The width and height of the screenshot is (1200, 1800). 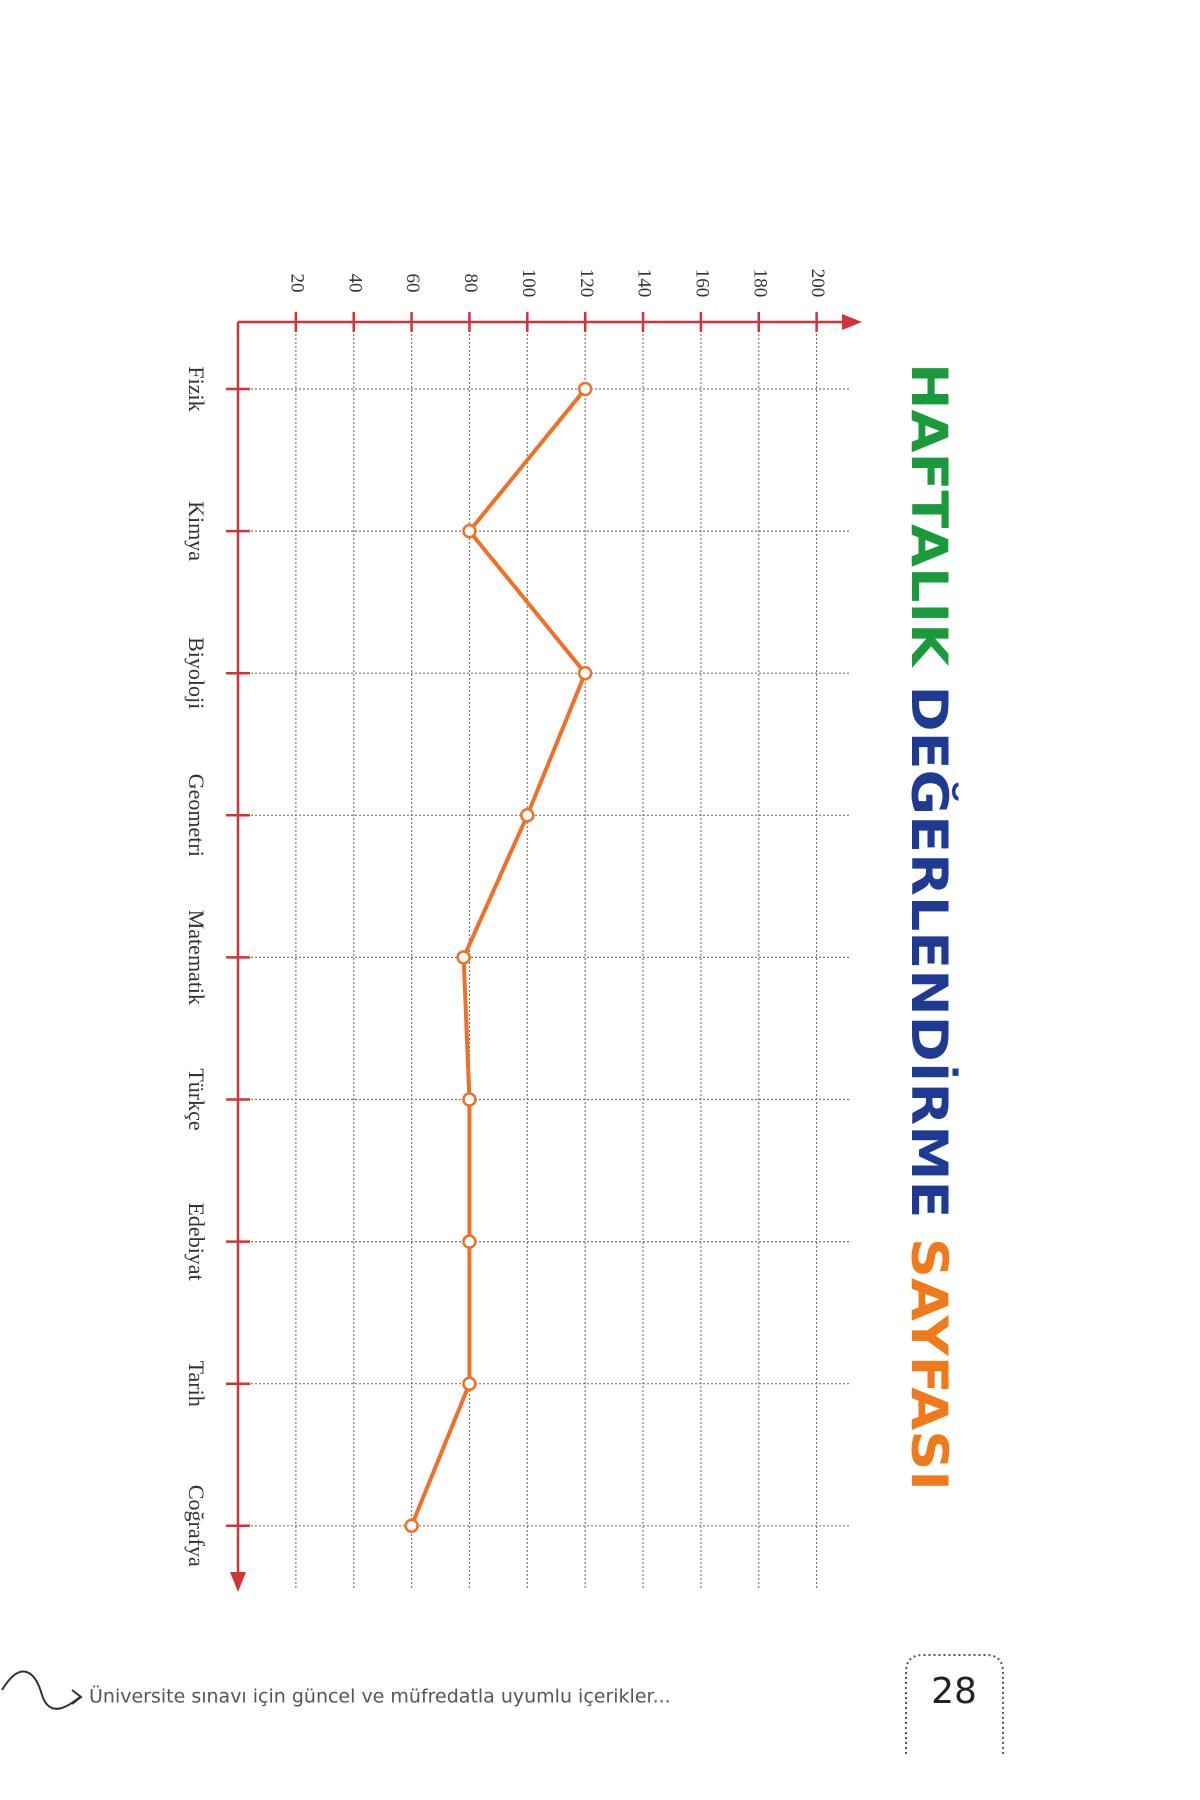 I want to click on x-tick-label: 40, so click(x=354, y=283).